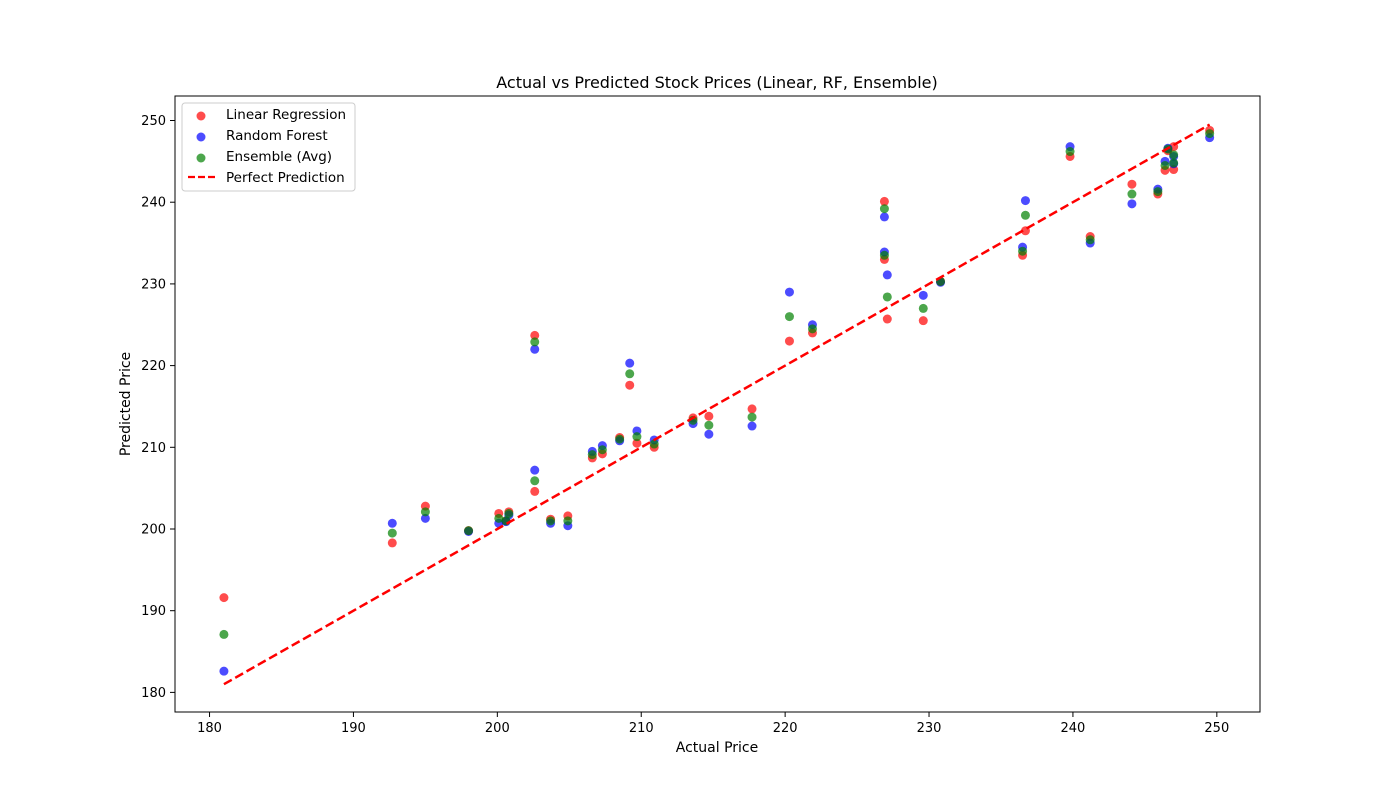  I want to click on x-tick-label: 200, so click(497, 728).